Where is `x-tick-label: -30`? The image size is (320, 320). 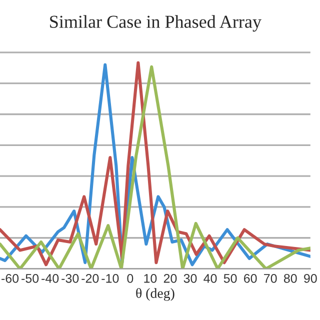 x-tick-label: -30 is located at coordinates (70, 278).